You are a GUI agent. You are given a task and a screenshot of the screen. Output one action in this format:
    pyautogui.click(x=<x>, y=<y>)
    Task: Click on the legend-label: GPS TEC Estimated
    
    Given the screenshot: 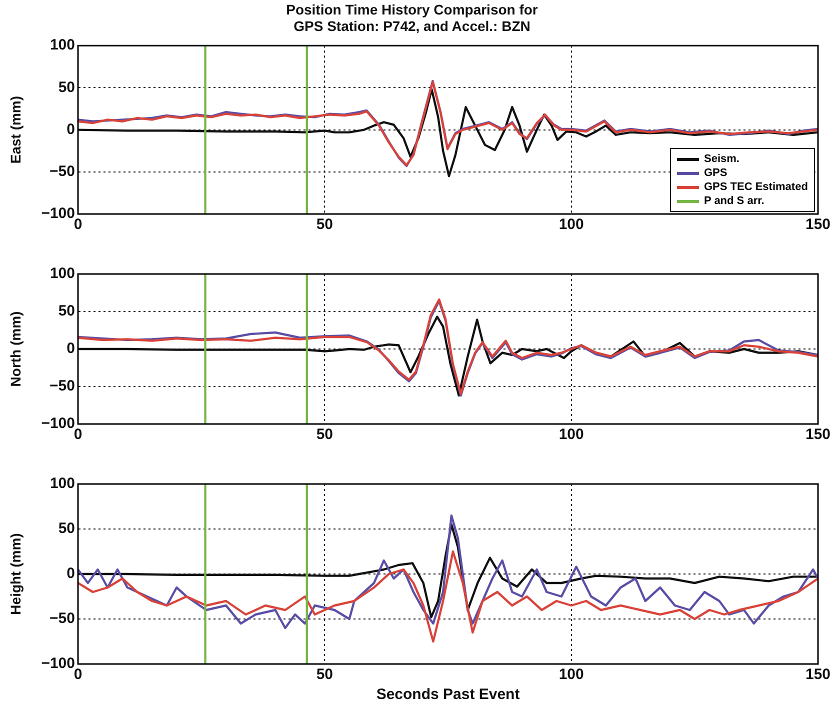 What is the action you would take?
    pyautogui.click(x=756, y=187)
    